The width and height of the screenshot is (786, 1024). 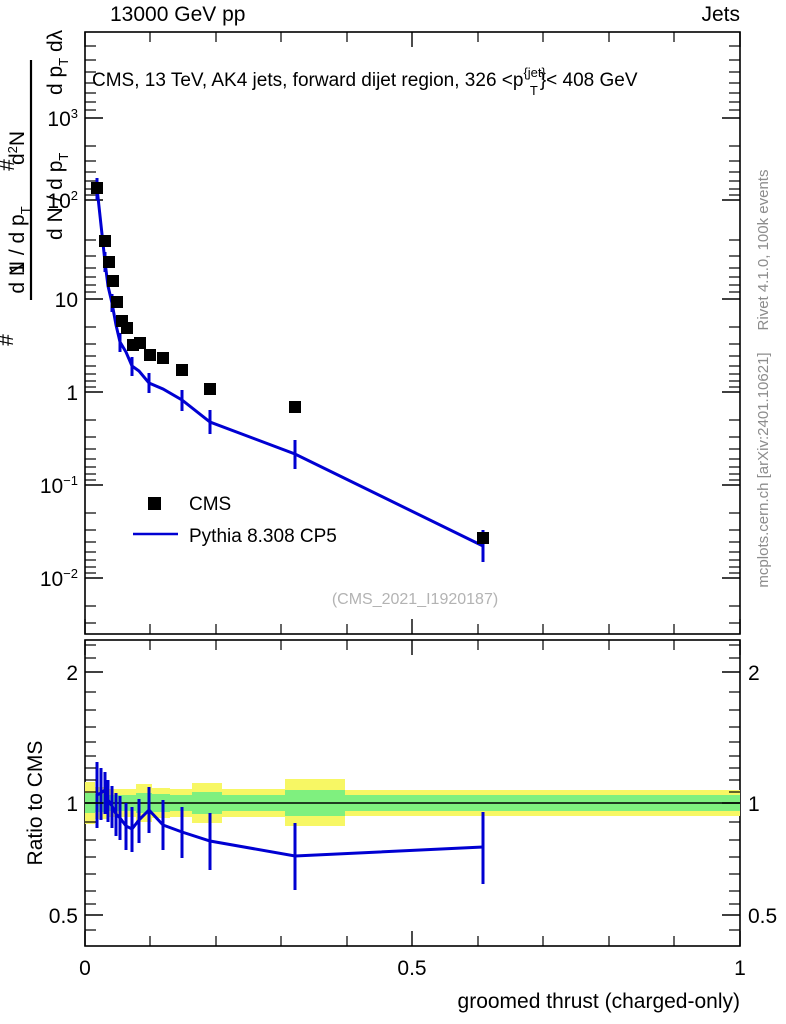 I want to click on legend: CMS Pythia 8.308 CP5, so click(x=235, y=520).